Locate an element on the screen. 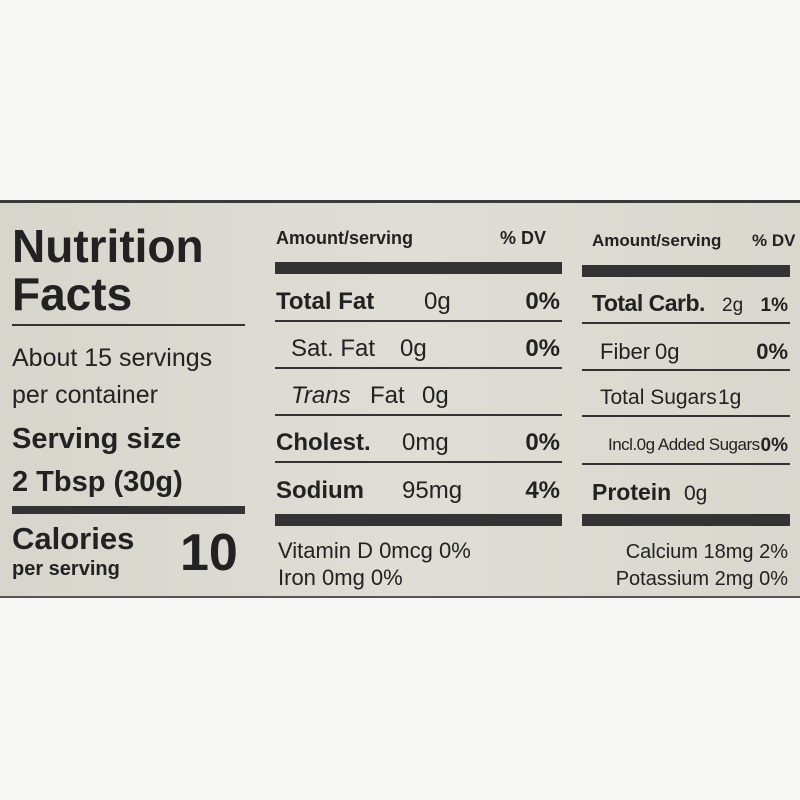 This screenshot has height=800, width=800. dv: 4% is located at coordinates (542, 490).